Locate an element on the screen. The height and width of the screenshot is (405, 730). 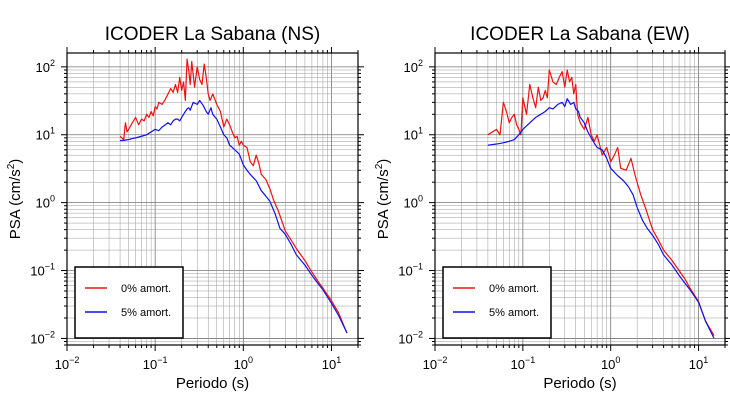
chart-title-text: ICODER La Sabana (NS) is located at coordinates (212, 34).